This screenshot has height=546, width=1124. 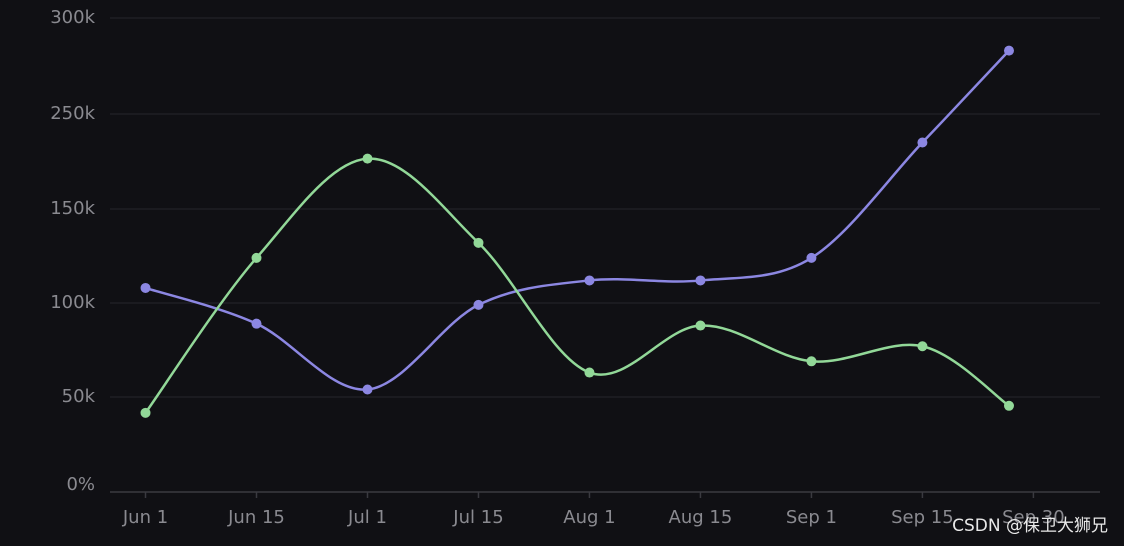 I want to click on y-tick-label: 300k, so click(x=72, y=17).